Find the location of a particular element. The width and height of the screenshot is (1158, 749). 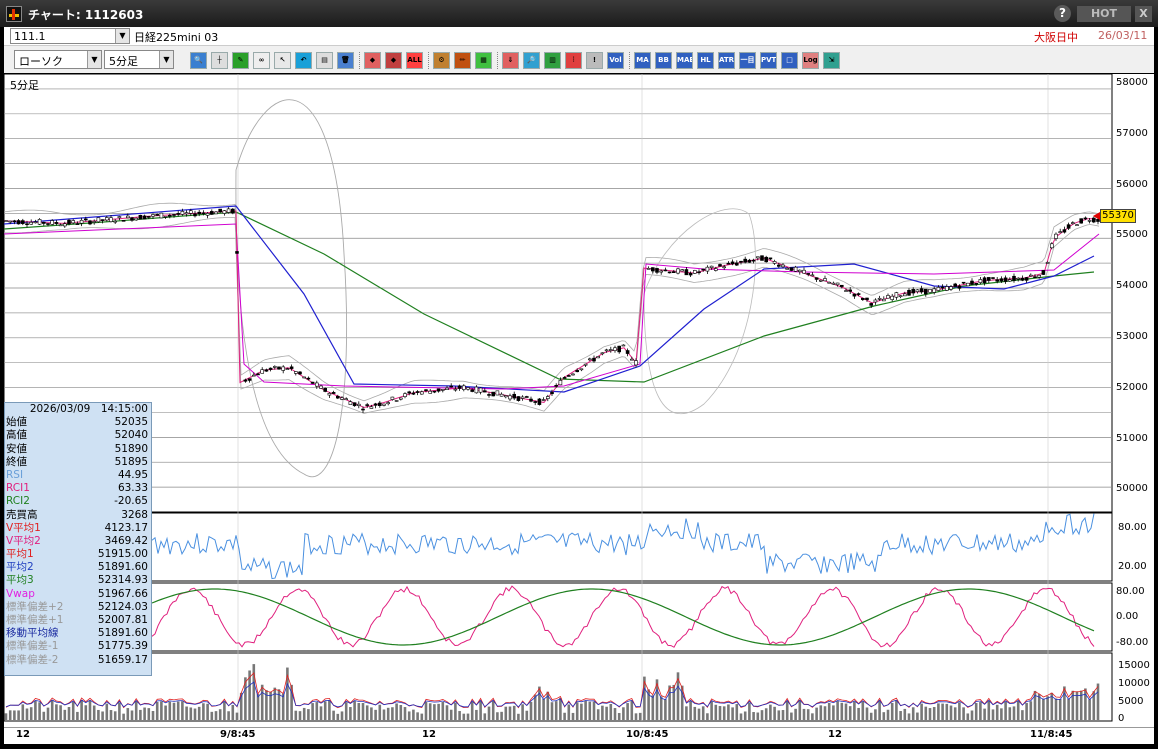

price-tick-label: 54000 is located at coordinates (1132, 286).